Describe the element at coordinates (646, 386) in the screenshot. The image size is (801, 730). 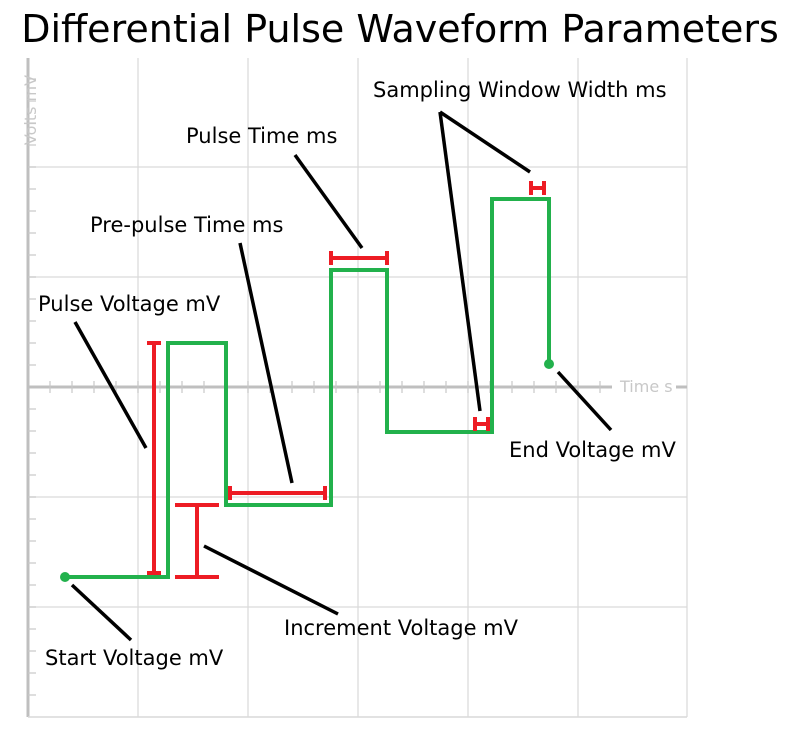
I see `x-axis-label: Time s` at that location.